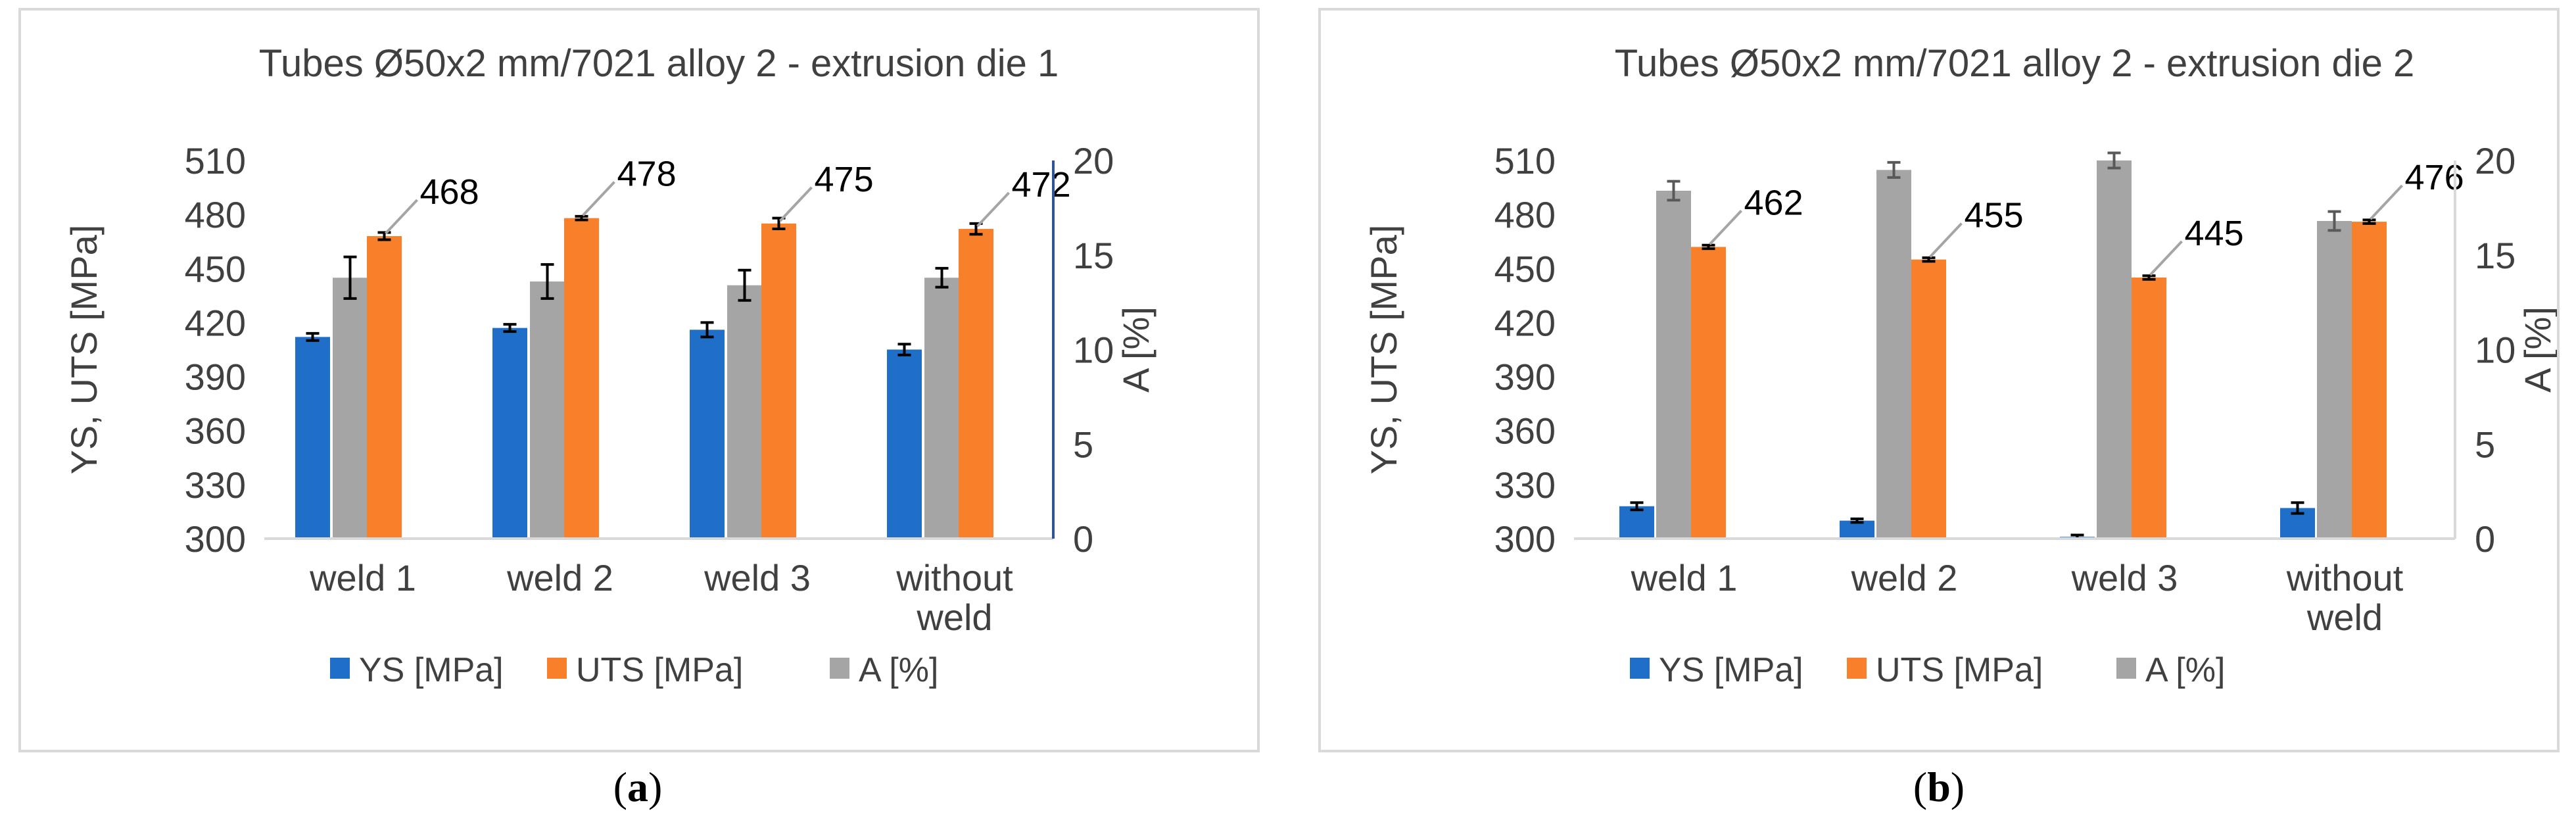  I want to click on chart-a-data-label: 468, so click(449, 192).